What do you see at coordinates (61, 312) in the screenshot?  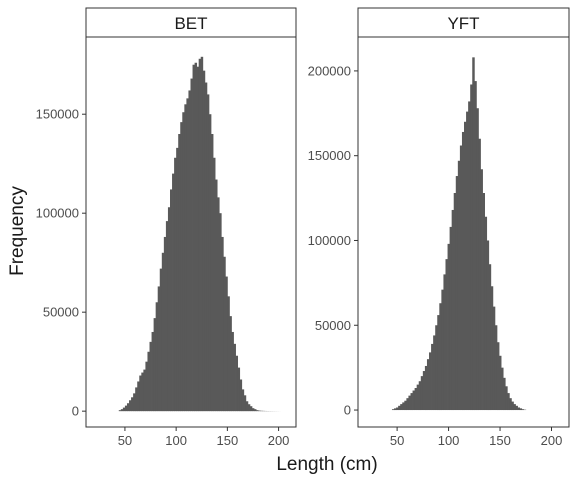 I see `y-tick-label-bet: 50000` at bounding box center [61, 312].